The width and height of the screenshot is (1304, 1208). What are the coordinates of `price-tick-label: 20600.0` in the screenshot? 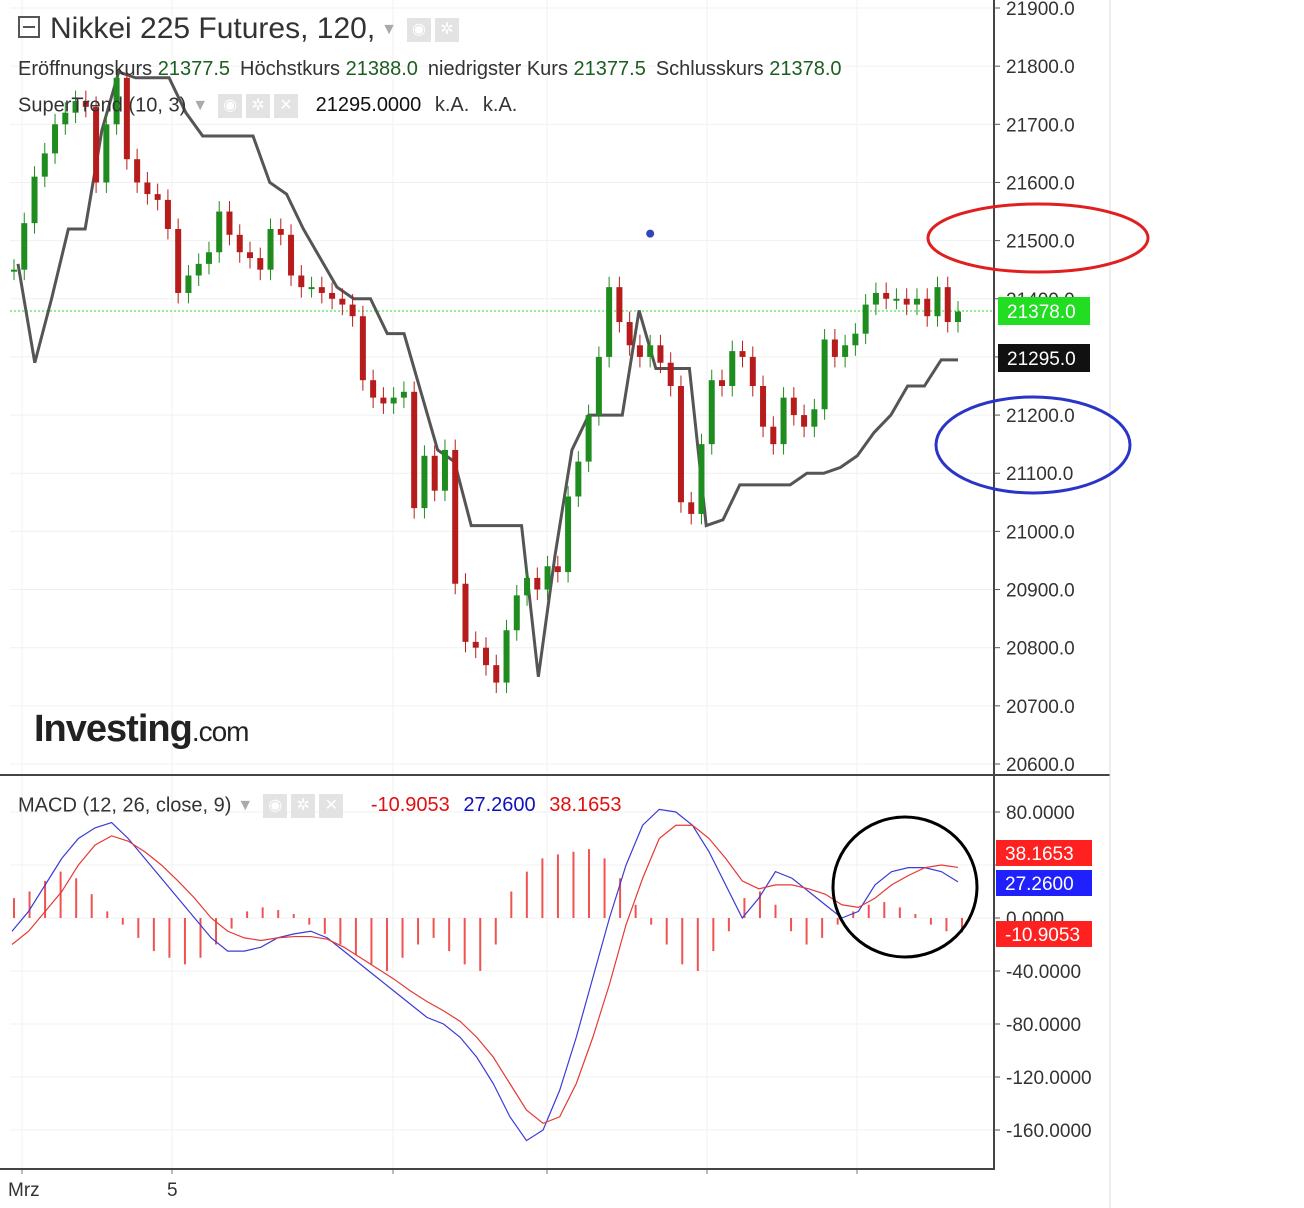 It's located at (1040, 765).